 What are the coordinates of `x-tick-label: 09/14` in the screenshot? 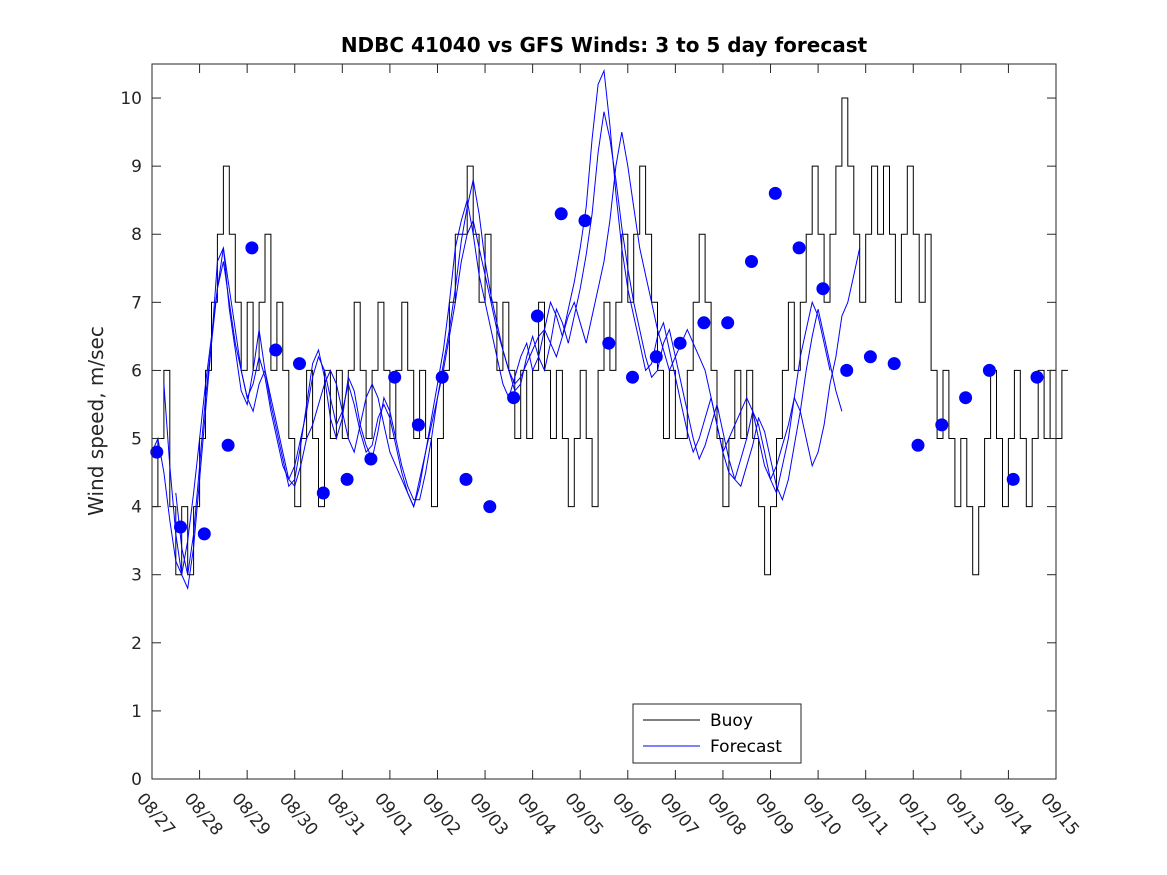 It's located at (1012, 814).